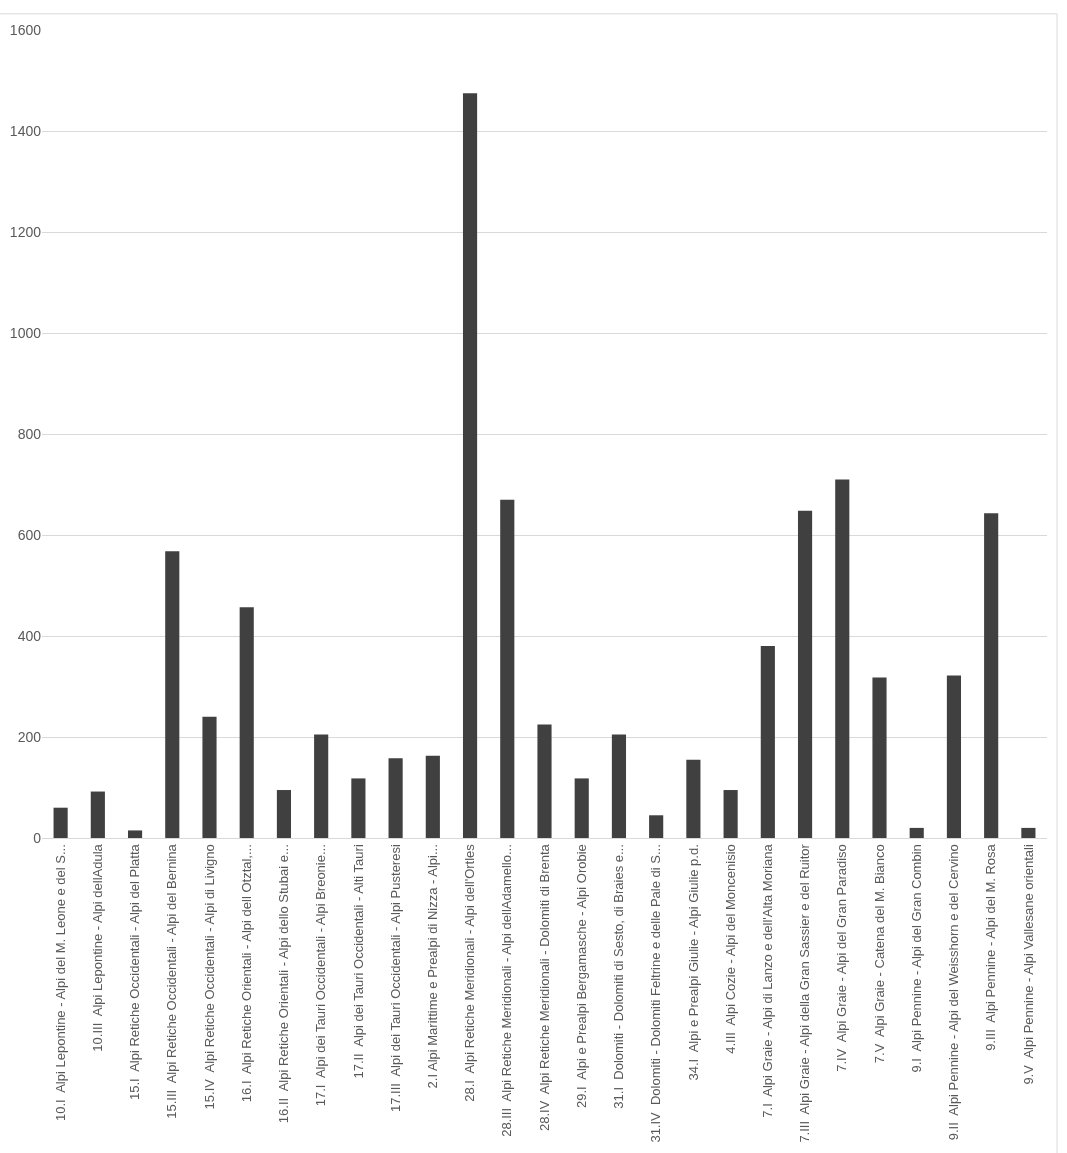  What do you see at coordinates (29, 635) in the screenshot?
I see `y-tick-label: 400` at bounding box center [29, 635].